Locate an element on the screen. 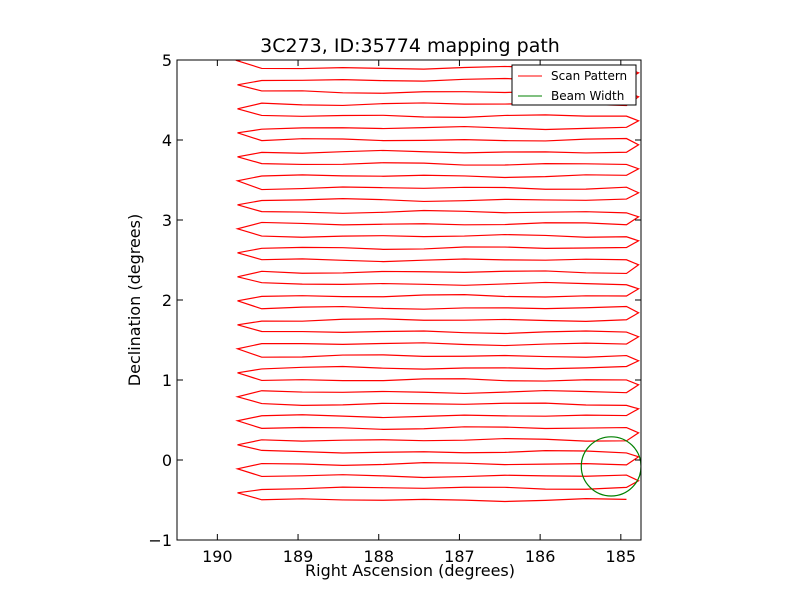  y-tick-label: 5 is located at coordinates (167, 60).